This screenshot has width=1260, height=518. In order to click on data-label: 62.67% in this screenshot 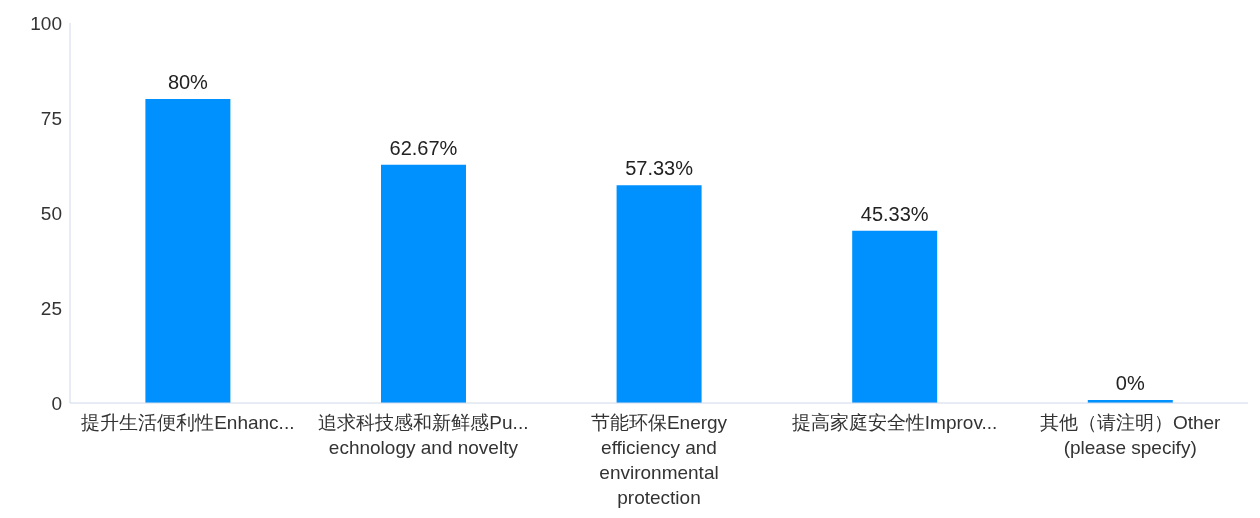, I will do `click(423, 147)`.